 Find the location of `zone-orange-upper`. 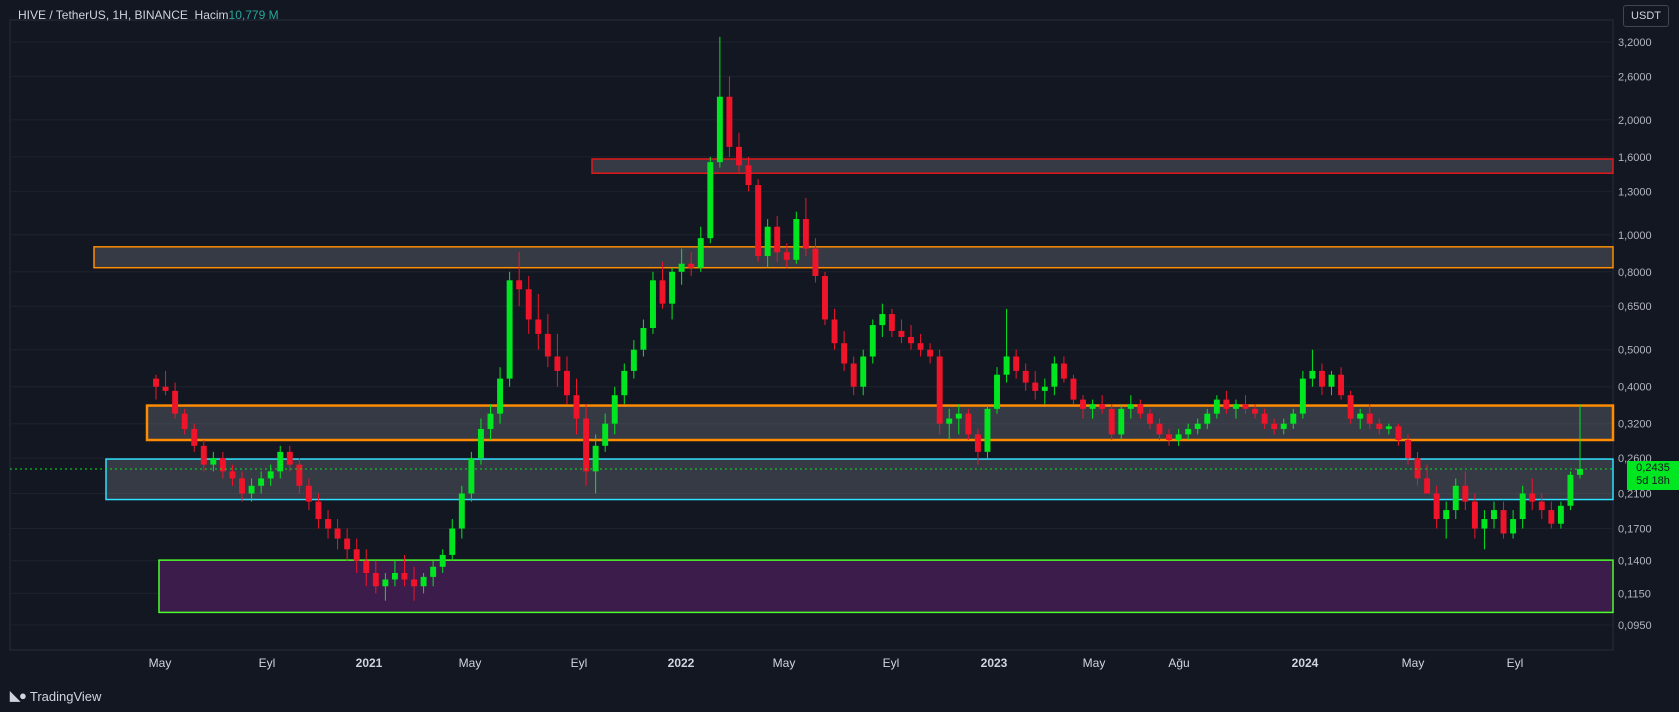

zone-orange-upper is located at coordinates (853, 257).